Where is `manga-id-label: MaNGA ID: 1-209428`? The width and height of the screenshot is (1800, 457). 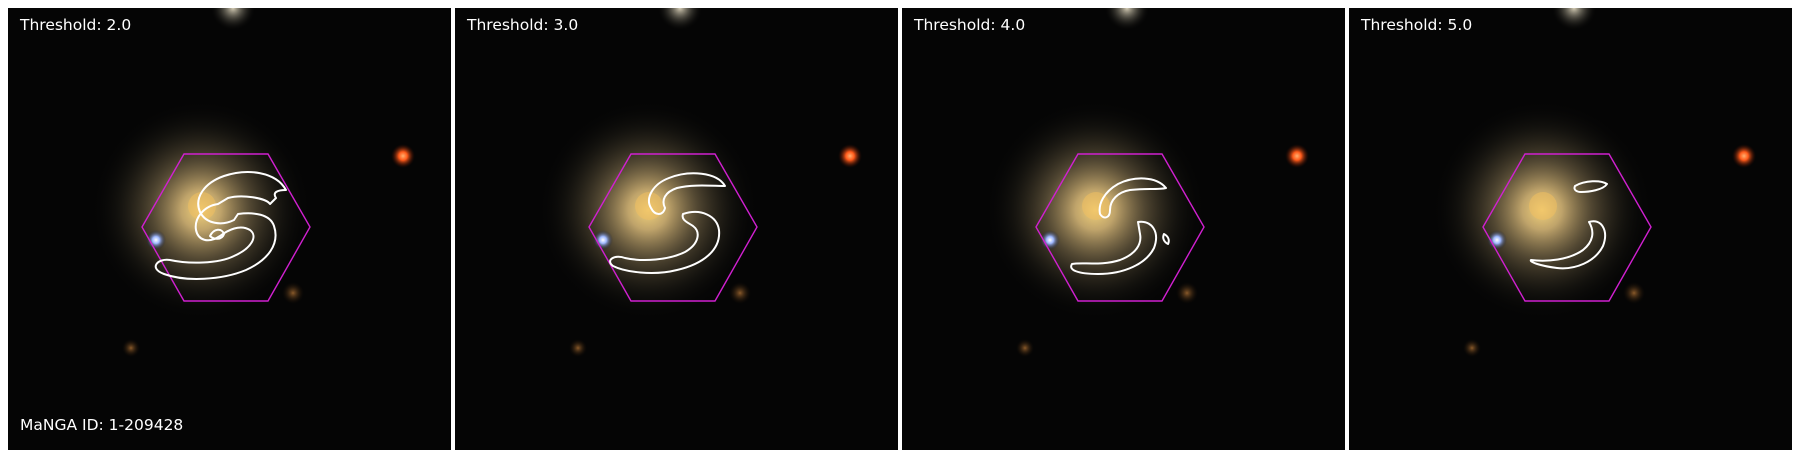 manga-id-label: MaNGA ID: 1-209428 is located at coordinates (102, 425).